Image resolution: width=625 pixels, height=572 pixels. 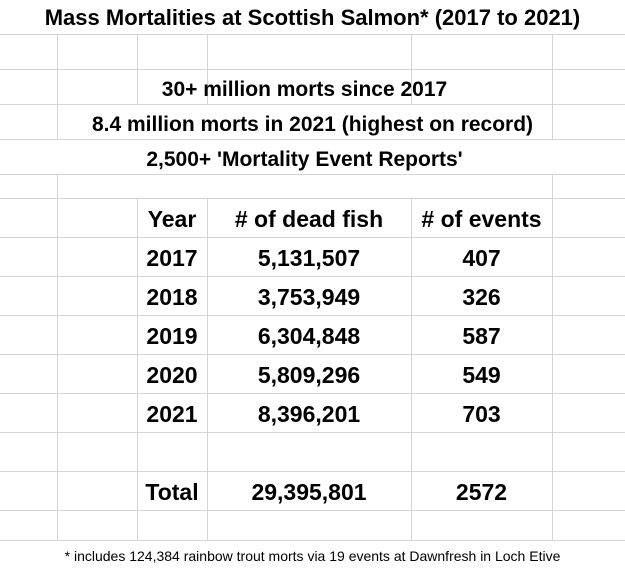 What do you see at coordinates (309, 258) in the screenshot?
I see `dead-fish-cell: 5,131,507` at bounding box center [309, 258].